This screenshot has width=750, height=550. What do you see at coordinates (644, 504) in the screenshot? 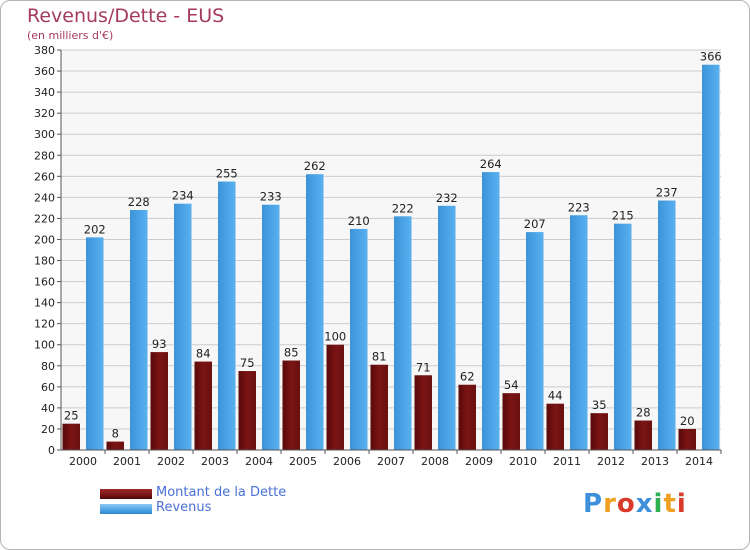
I see `logo-letter: x` at bounding box center [644, 504].